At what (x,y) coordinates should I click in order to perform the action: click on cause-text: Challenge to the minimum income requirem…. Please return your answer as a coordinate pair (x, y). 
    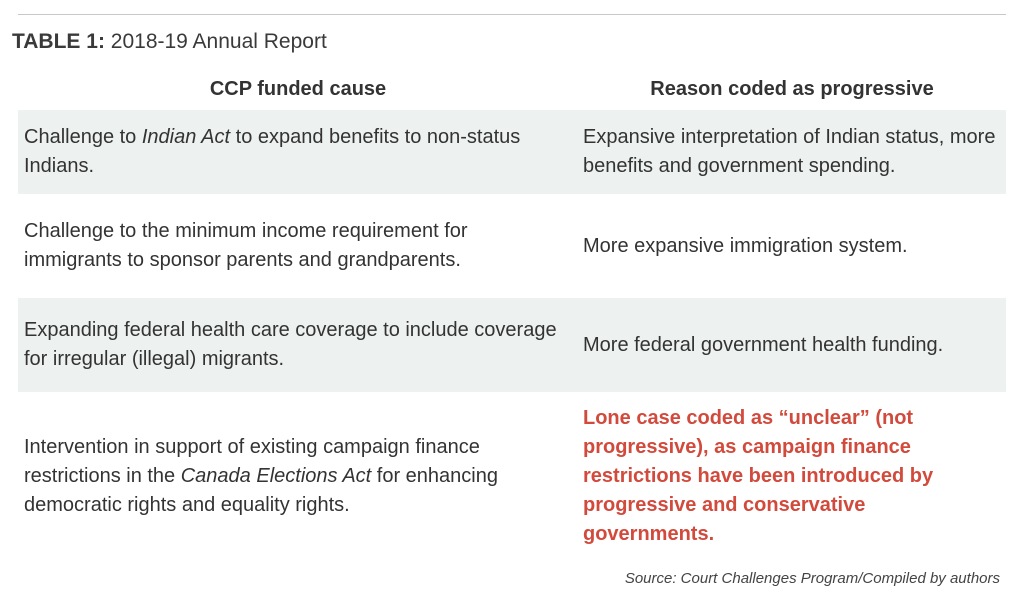
    Looking at the image, I should click on (246, 245).